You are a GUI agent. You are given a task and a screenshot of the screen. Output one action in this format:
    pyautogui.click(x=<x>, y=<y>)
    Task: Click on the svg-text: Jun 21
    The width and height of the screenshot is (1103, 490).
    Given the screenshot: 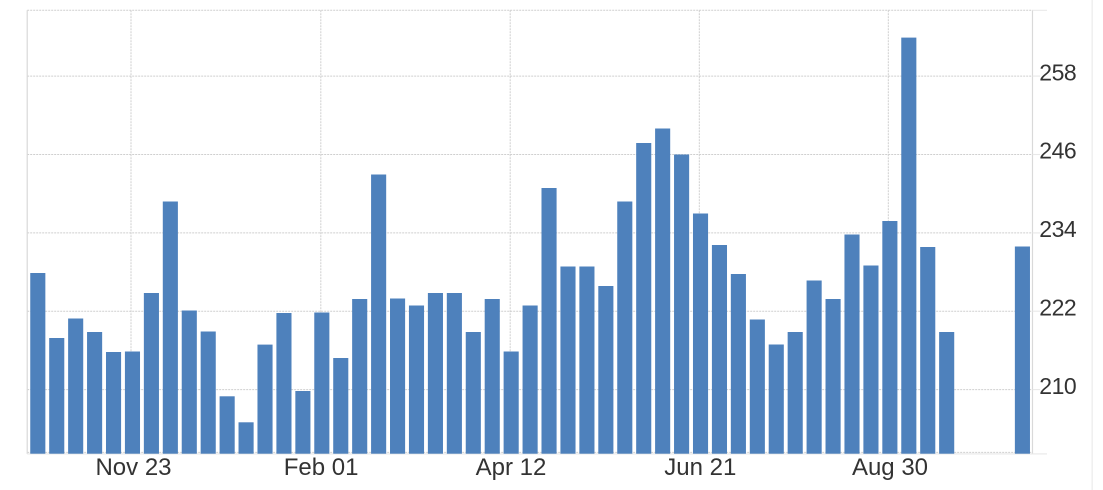 What is the action you would take?
    pyautogui.click(x=700, y=467)
    